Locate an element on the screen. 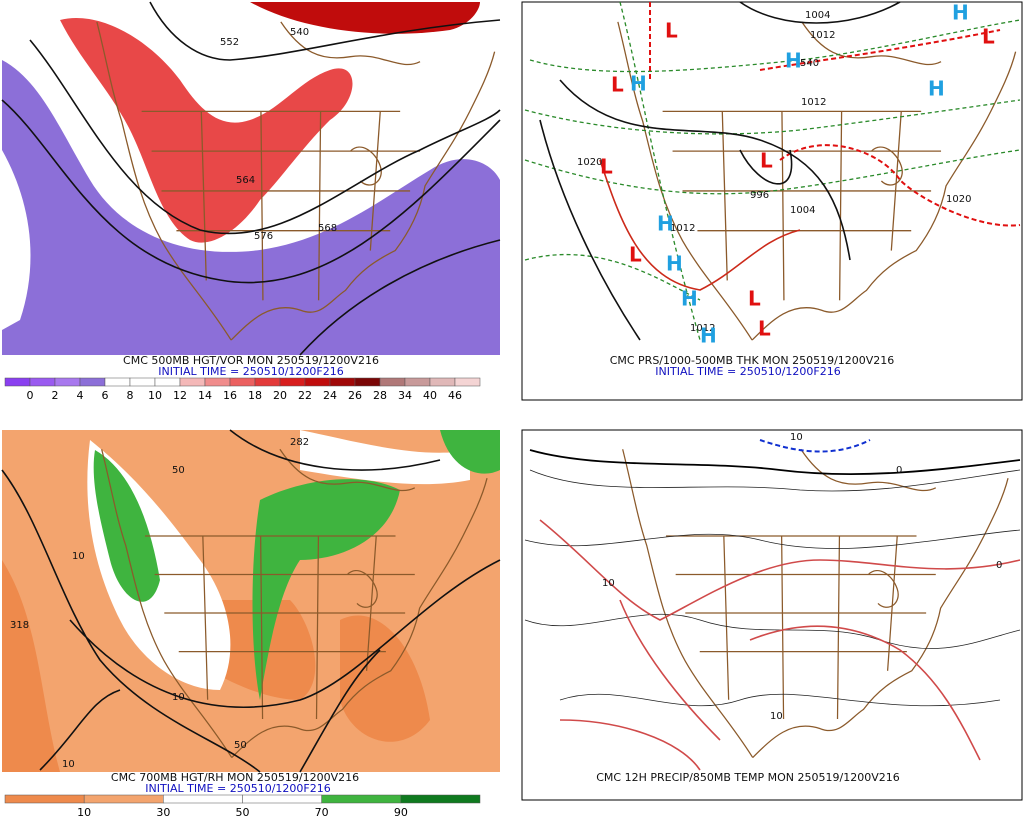 This screenshot has width=1024, height=819. colorbar-label: 70 is located at coordinates (322, 812).